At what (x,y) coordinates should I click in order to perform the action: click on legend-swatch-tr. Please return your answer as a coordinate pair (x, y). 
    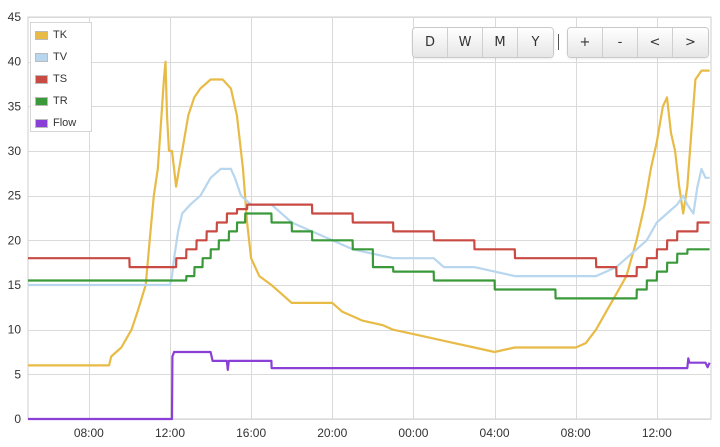
    Looking at the image, I should click on (41, 101).